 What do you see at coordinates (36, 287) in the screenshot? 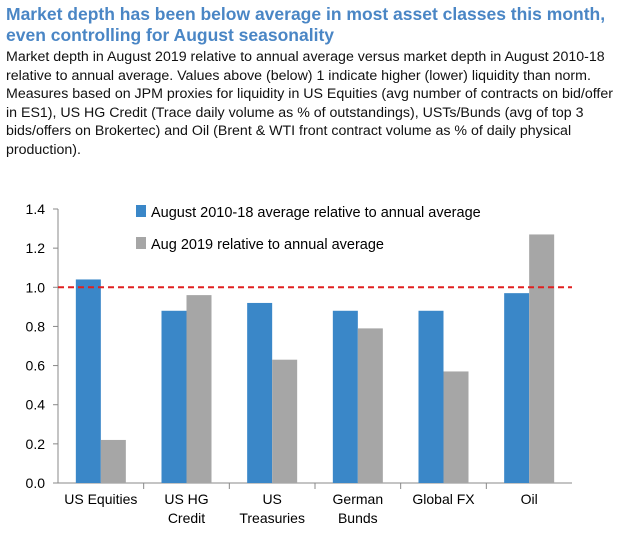
I see `y-tick-label: 1.0` at bounding box center [36, 287].